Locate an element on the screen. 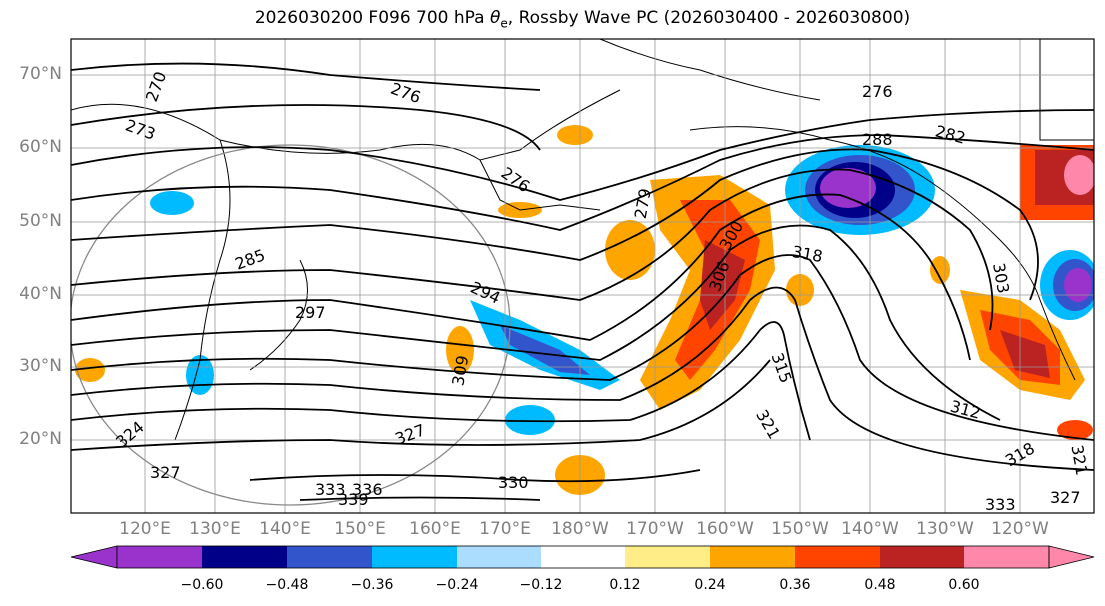  lat-label: 50°N is located at coordinates (40, 221).